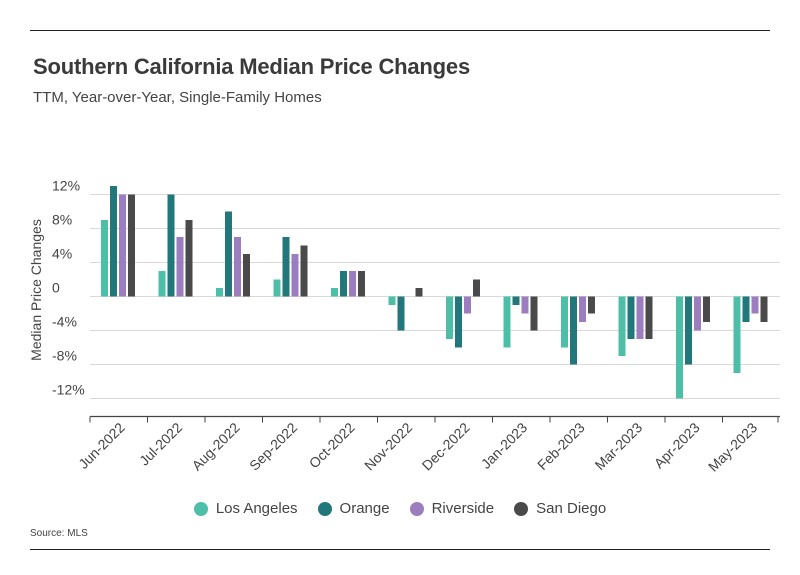 This screenshot has height=575, width=800. What do you see at coordinates (732, 446) in the screenshot?
I see `x-tick-label: May-2023` at bounding box center [732, 446].